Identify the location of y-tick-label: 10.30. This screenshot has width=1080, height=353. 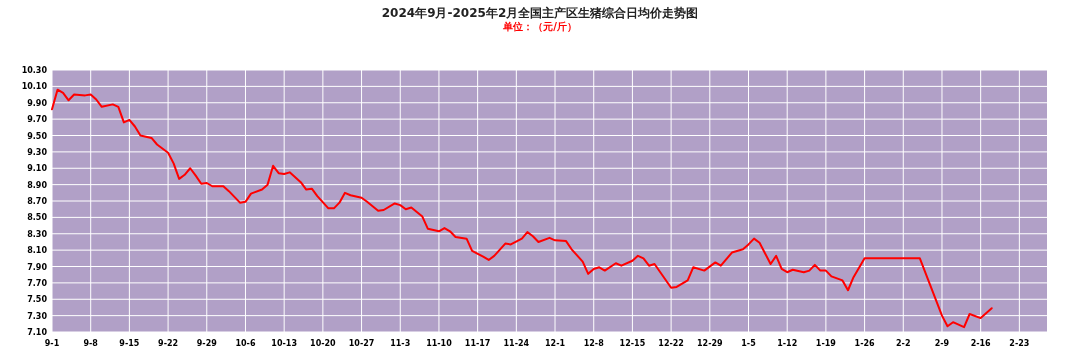
(34, 70).